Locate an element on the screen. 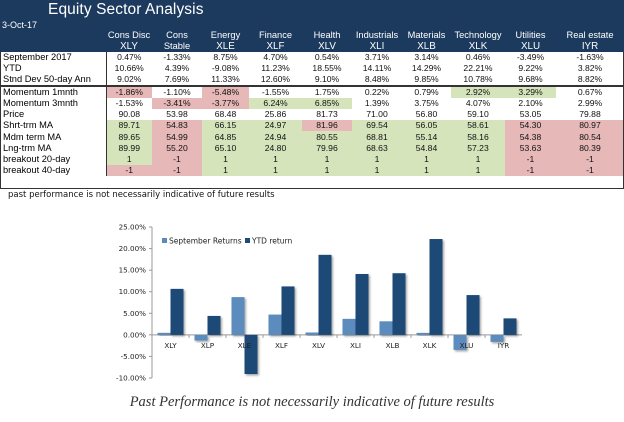 This screenshot has height=422, width=624. sector-name: Real estate is located at coordinates (590, 35).